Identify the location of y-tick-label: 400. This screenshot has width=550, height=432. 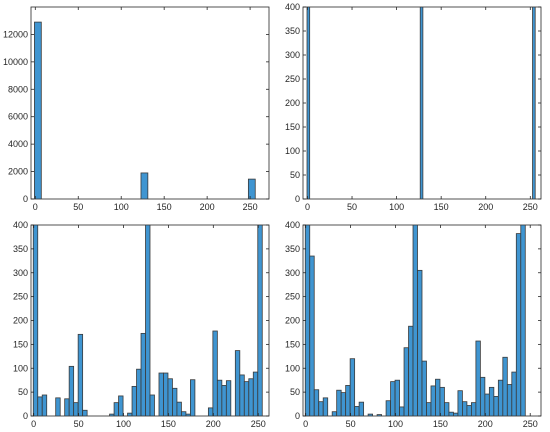
(292, 225).